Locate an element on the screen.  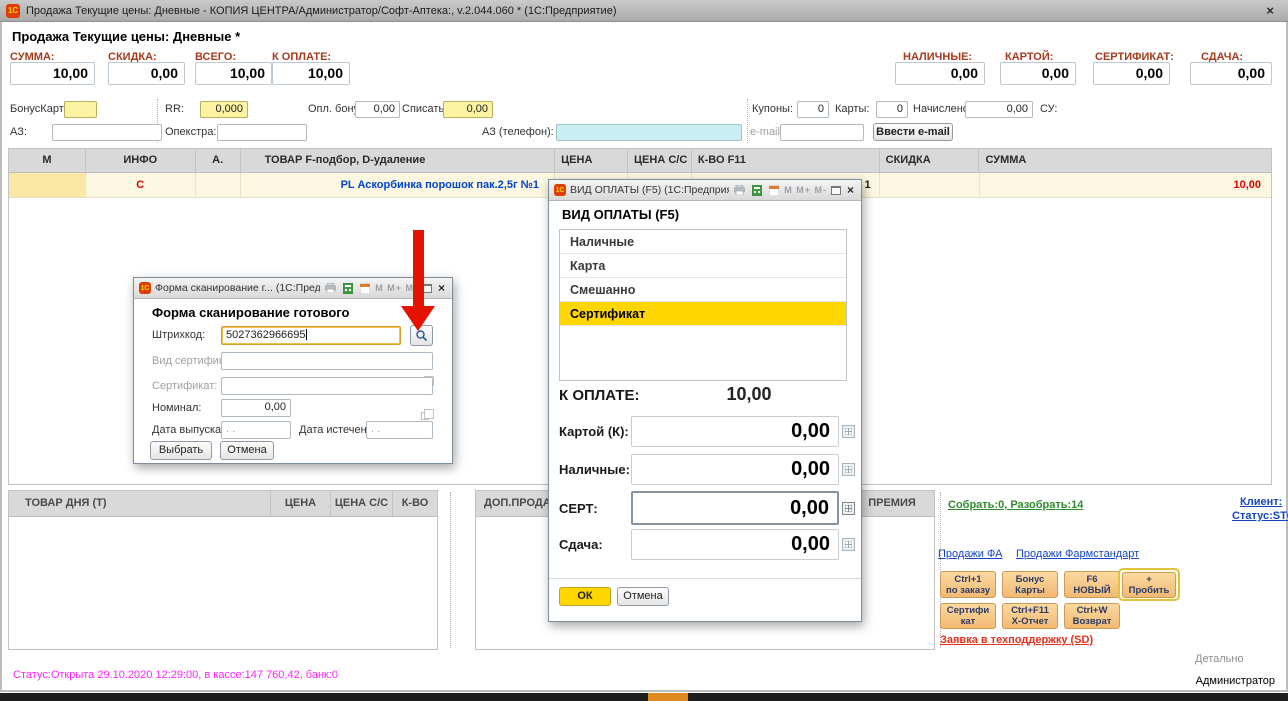
window-close-icon: × is located at coordinates (1270, 10).